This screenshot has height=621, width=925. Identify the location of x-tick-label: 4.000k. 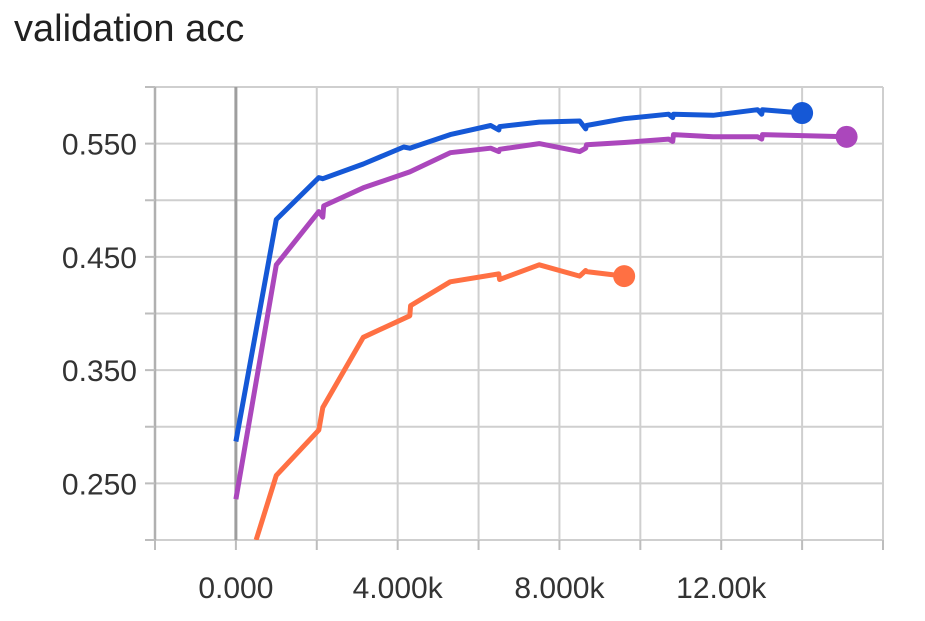
(398, 588).